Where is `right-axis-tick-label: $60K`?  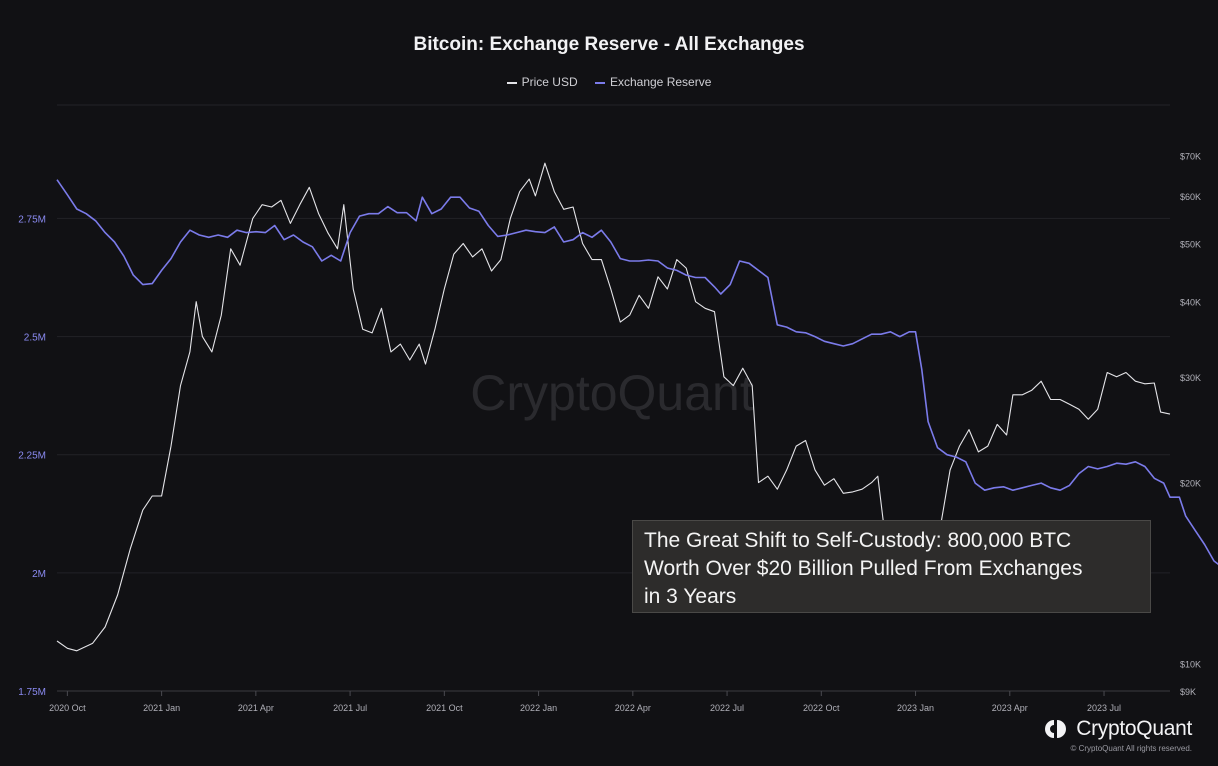 right-axis-tick-label: $60K is located at coordinates (1190, 197).